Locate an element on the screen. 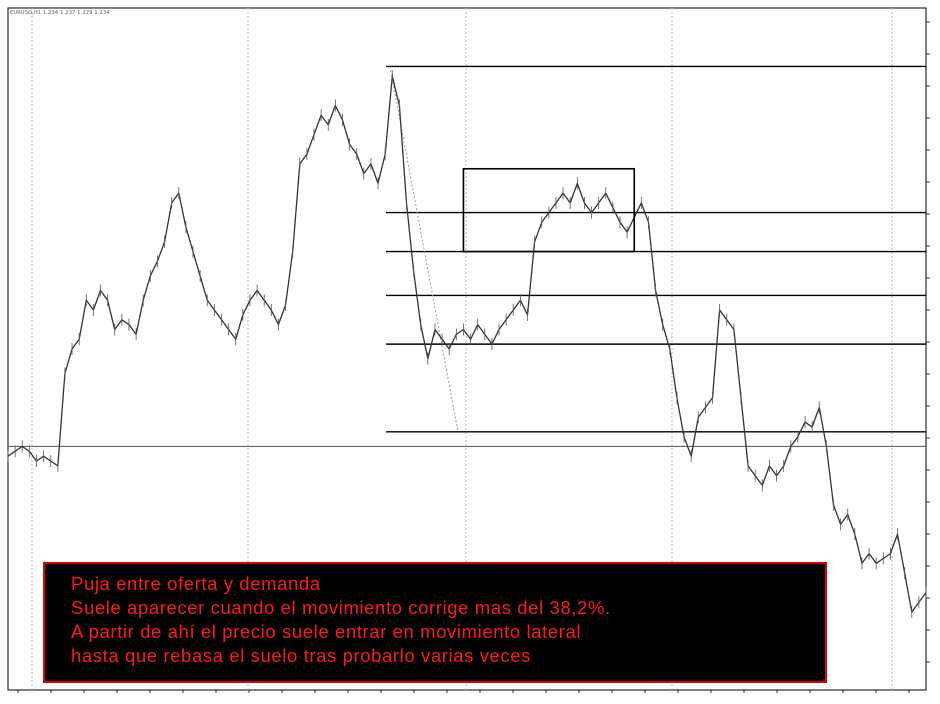  symbol-header: EURUSD,H1 1.234 1.237 1.229 1.234 is located at coordinates (60, 13).